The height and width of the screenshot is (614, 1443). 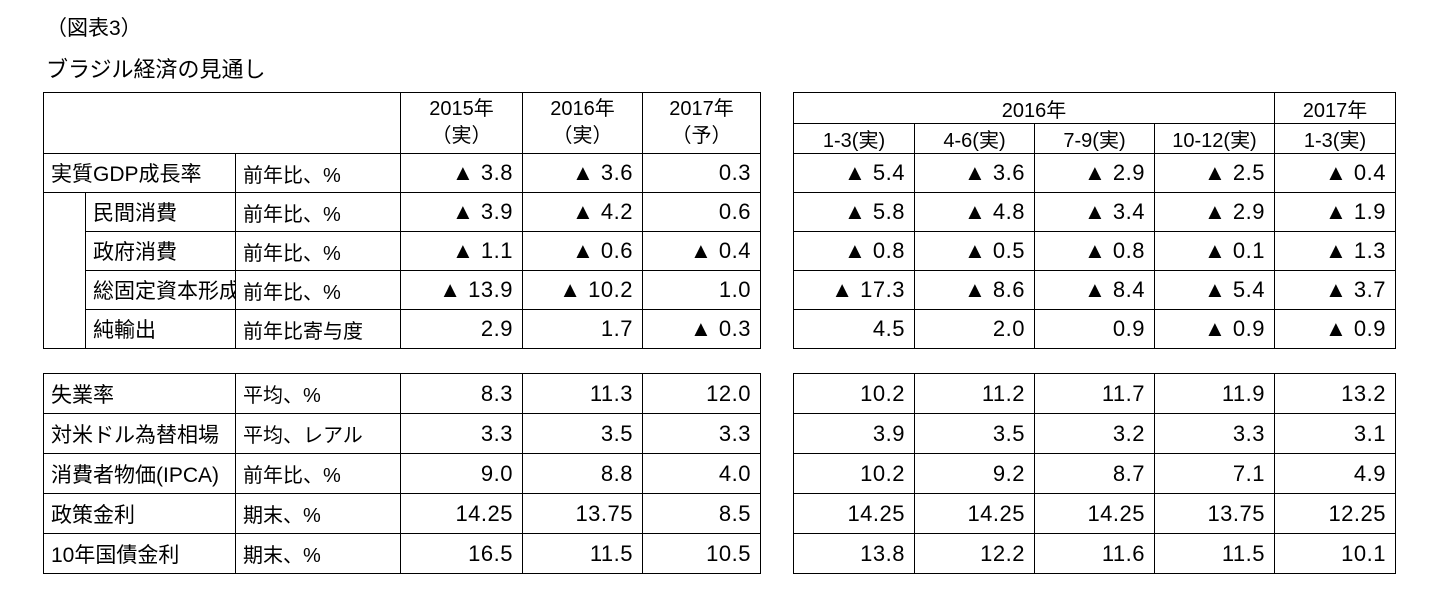 What do you see at coordinates (462, 212) in the screenshot?
I see `value-cell: ▲ 3.9` at bounding box center [462, 212].